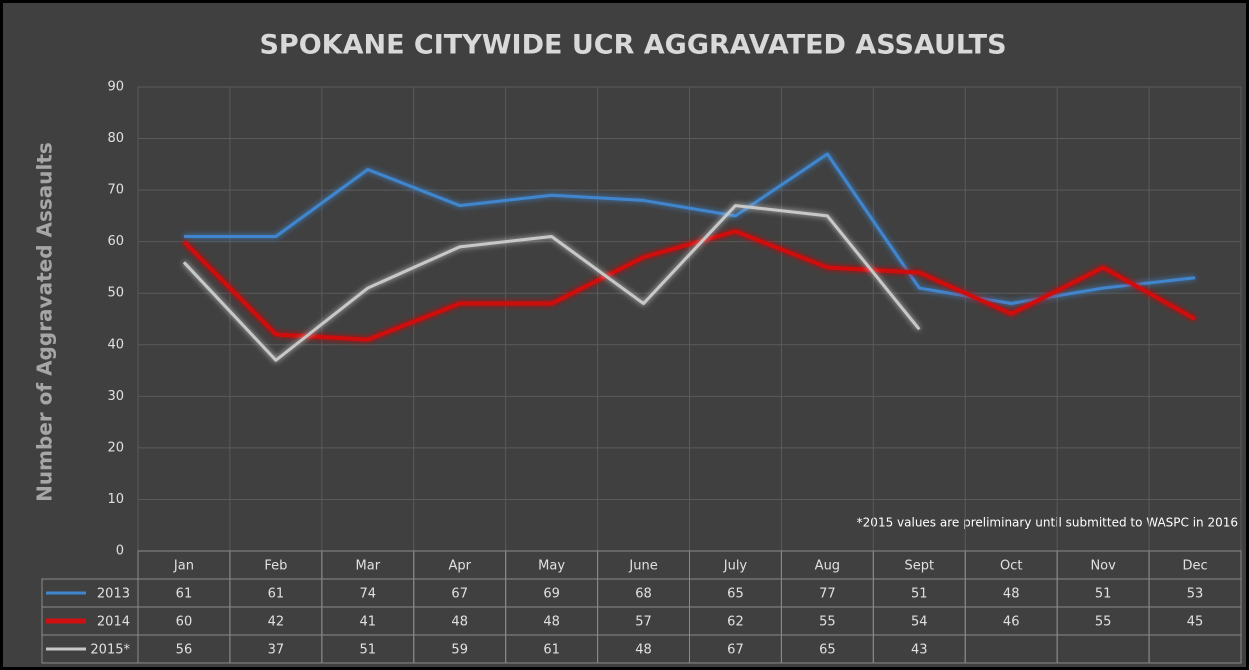 The image size is (1249, 670). Describe the element at coordinates (551, 594) in the screenshot. I see `table-value: 69` at that location.